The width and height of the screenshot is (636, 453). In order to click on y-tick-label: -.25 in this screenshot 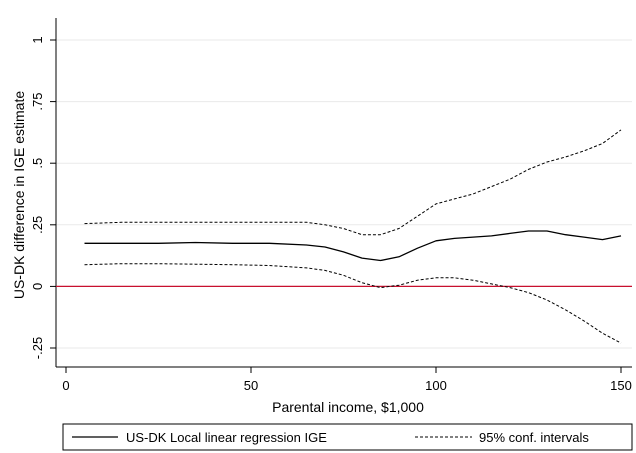, I will do `click(37, 348)`.